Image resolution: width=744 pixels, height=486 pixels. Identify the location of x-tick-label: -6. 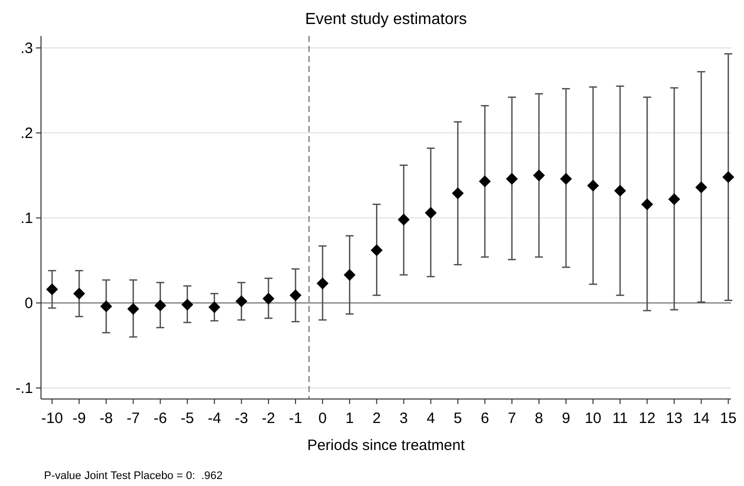
(160, 418).